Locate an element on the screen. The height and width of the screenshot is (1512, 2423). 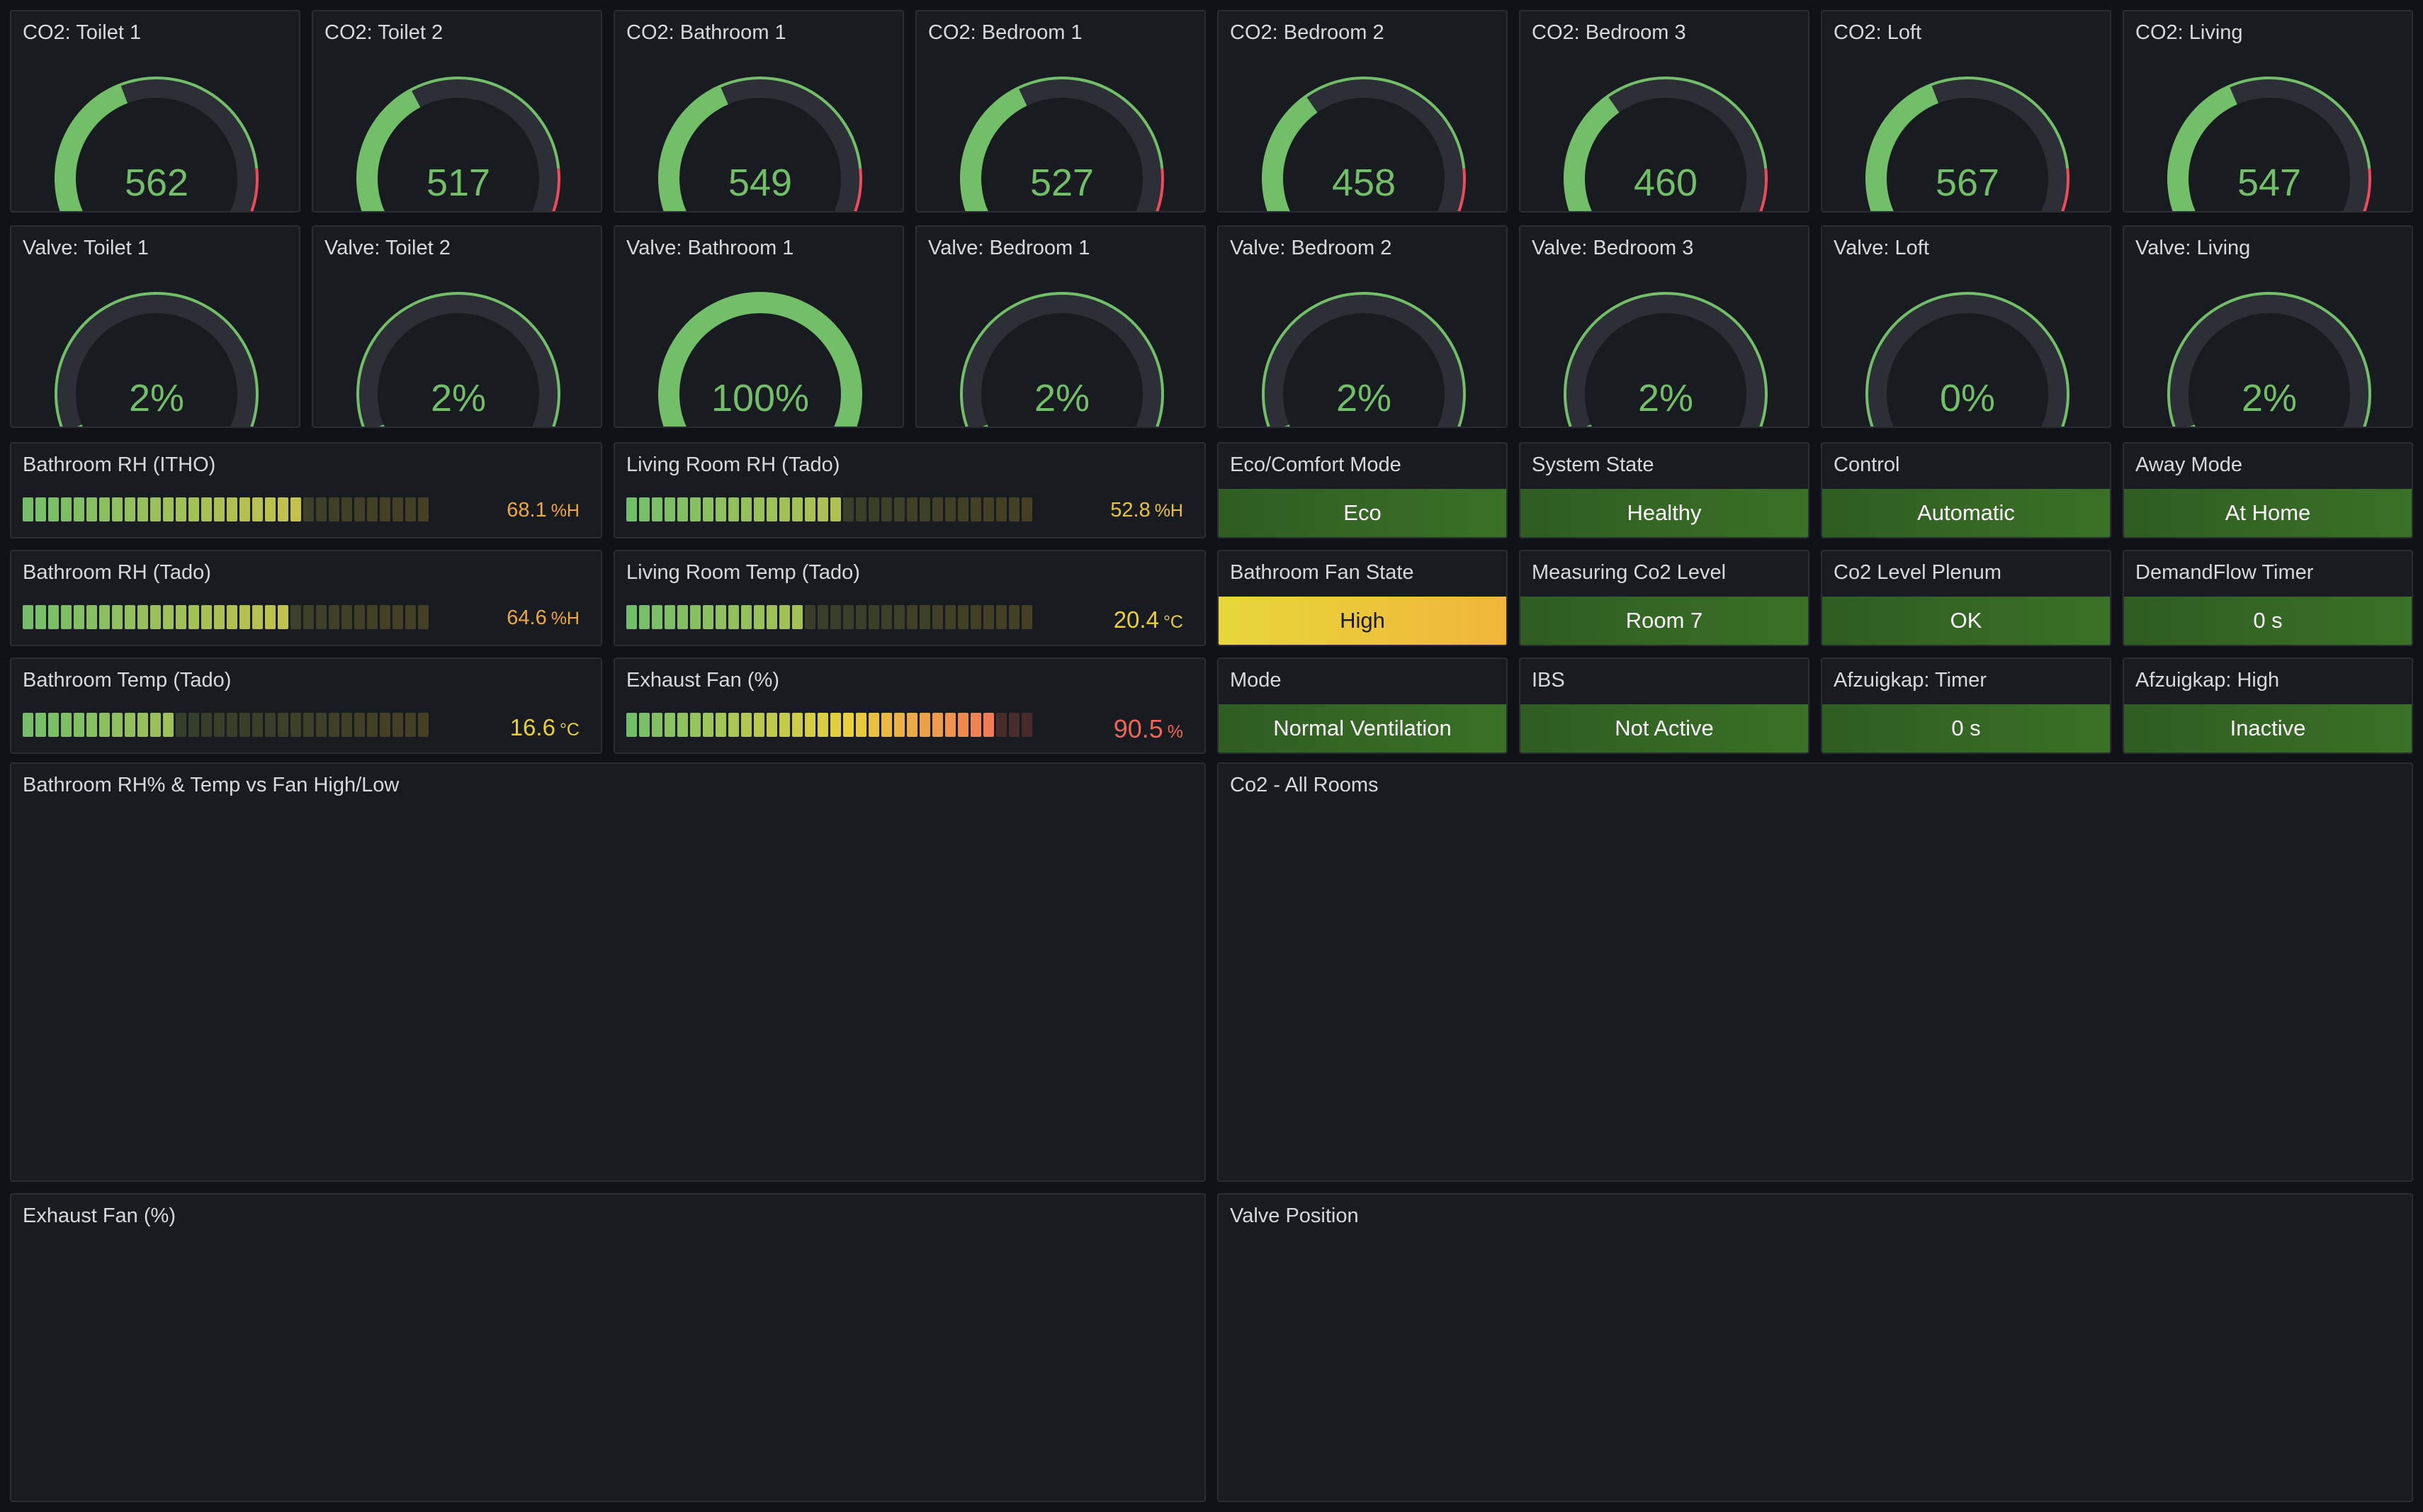
x-tick-label: 03/20 00:00 is located at coordinates (1241, 1197).